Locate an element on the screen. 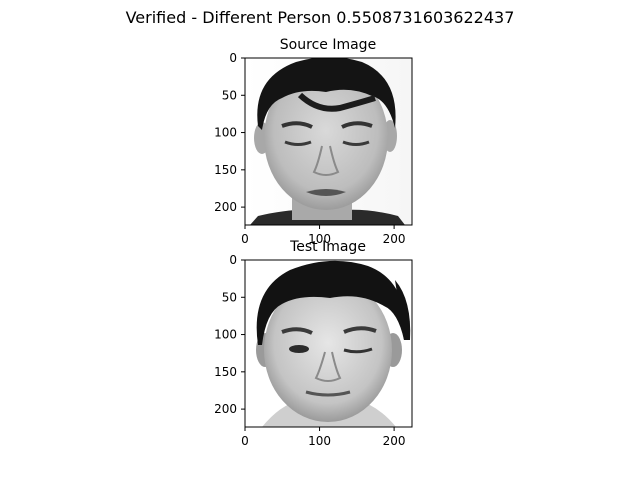 The image size is (640, 480). test-y-axis: 0 50 100 150 200 is located at coordinates (229, 334).